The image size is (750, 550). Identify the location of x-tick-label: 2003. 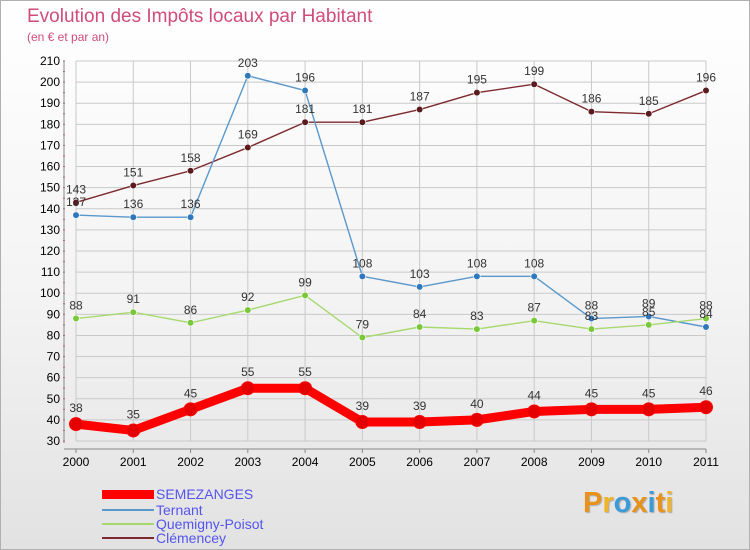
(247, 462).